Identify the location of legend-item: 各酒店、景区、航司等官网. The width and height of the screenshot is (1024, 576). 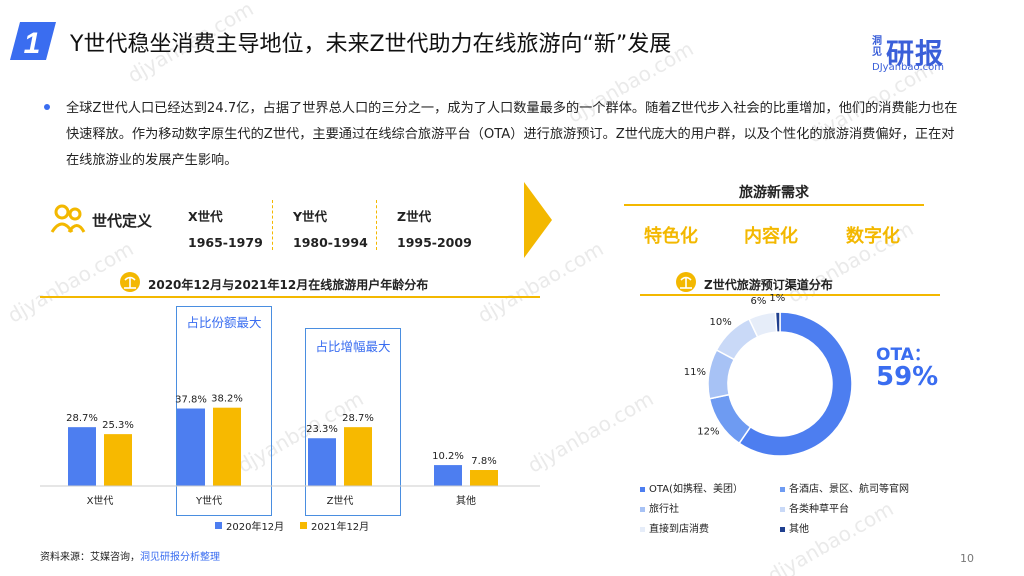
(844, 487).